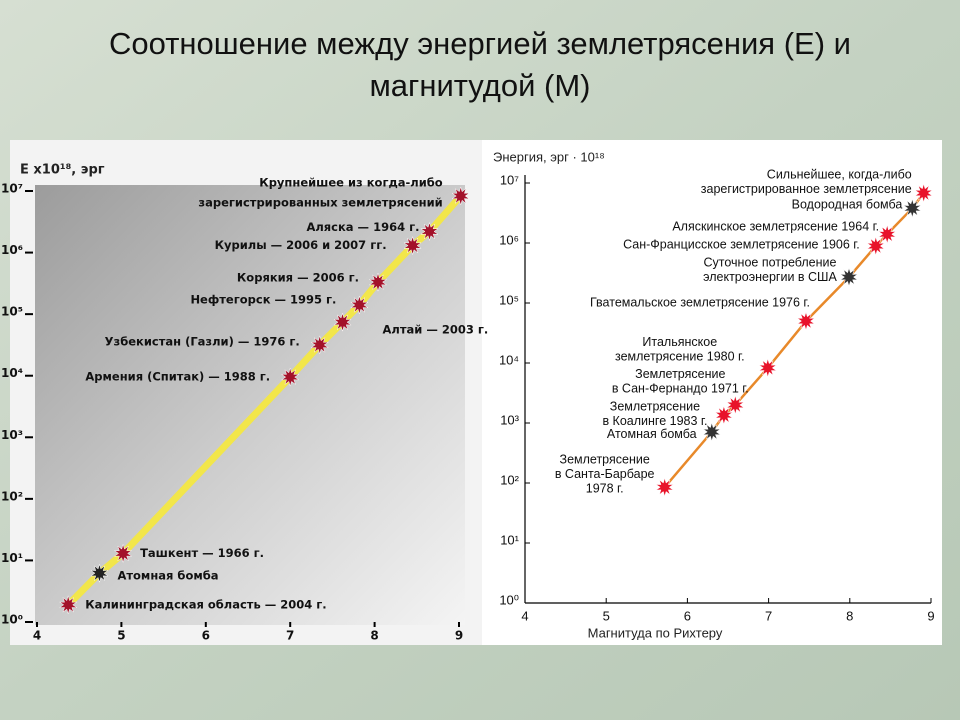 The height and width of the screenshot is (720, 960). I want to click on point-label: Ташкент — 1966 г., so click(202, 553).